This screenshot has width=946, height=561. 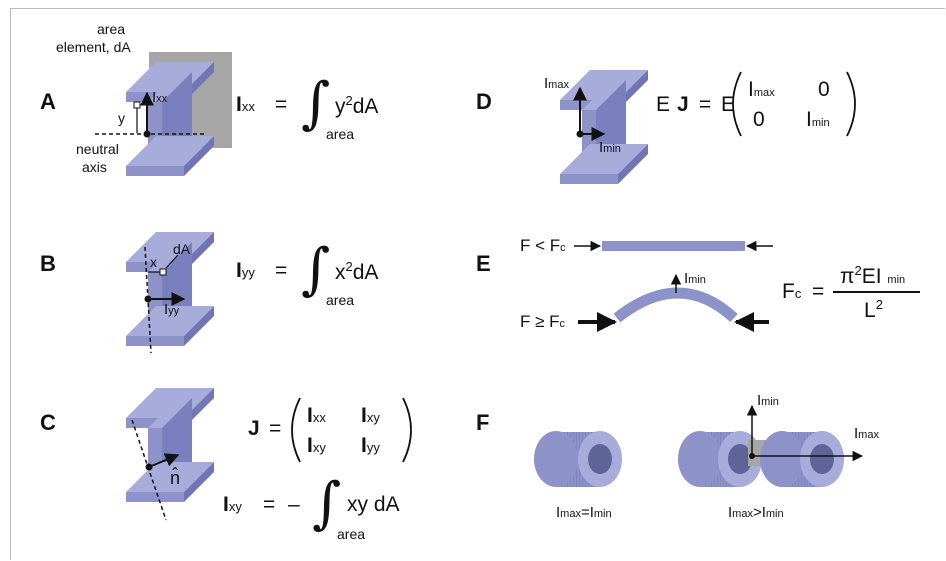 I want to click on panel-label-a: A, so click(x=48, y=101).